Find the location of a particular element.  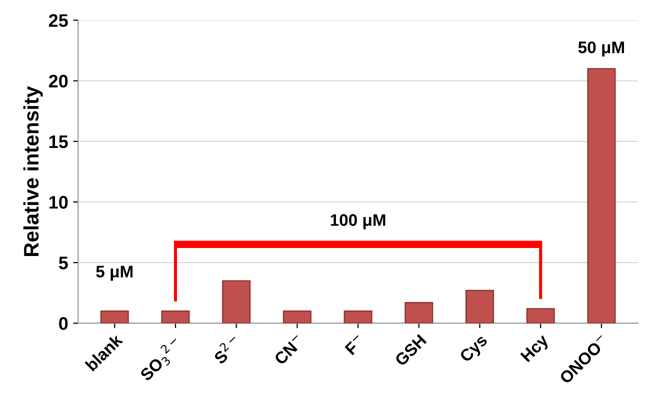

y-tick-label: 20 is located at coordinates (58, 81).